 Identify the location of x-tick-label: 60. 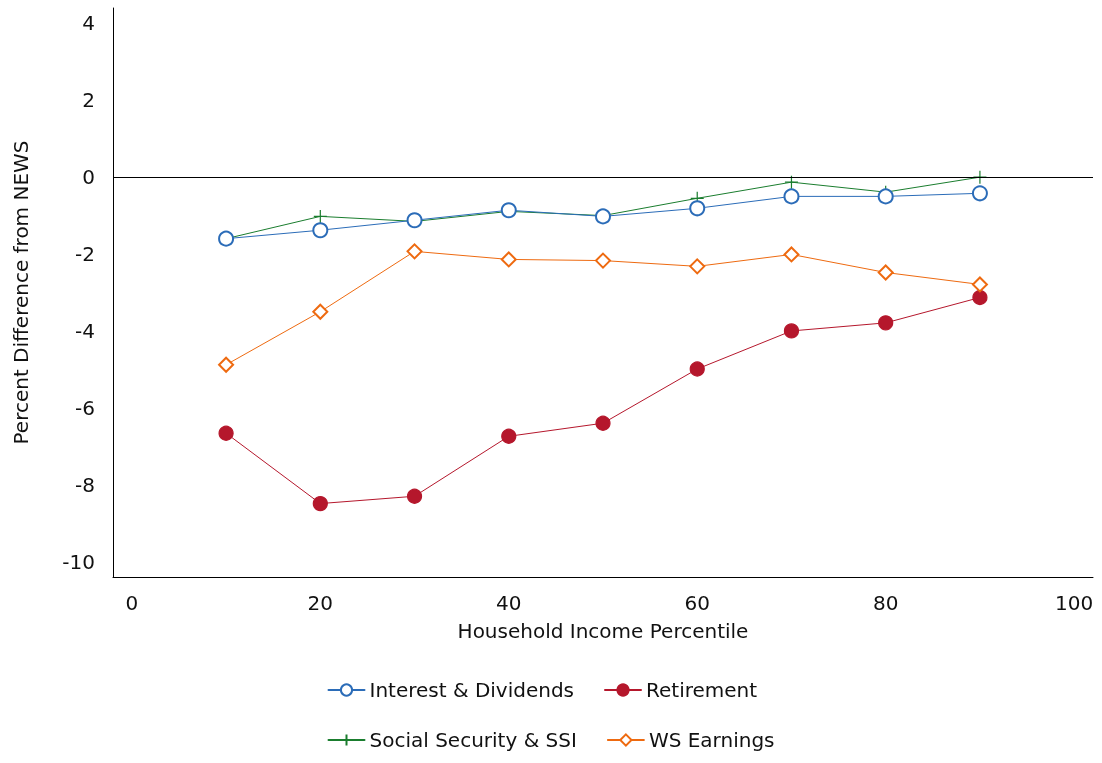
(697, 603).